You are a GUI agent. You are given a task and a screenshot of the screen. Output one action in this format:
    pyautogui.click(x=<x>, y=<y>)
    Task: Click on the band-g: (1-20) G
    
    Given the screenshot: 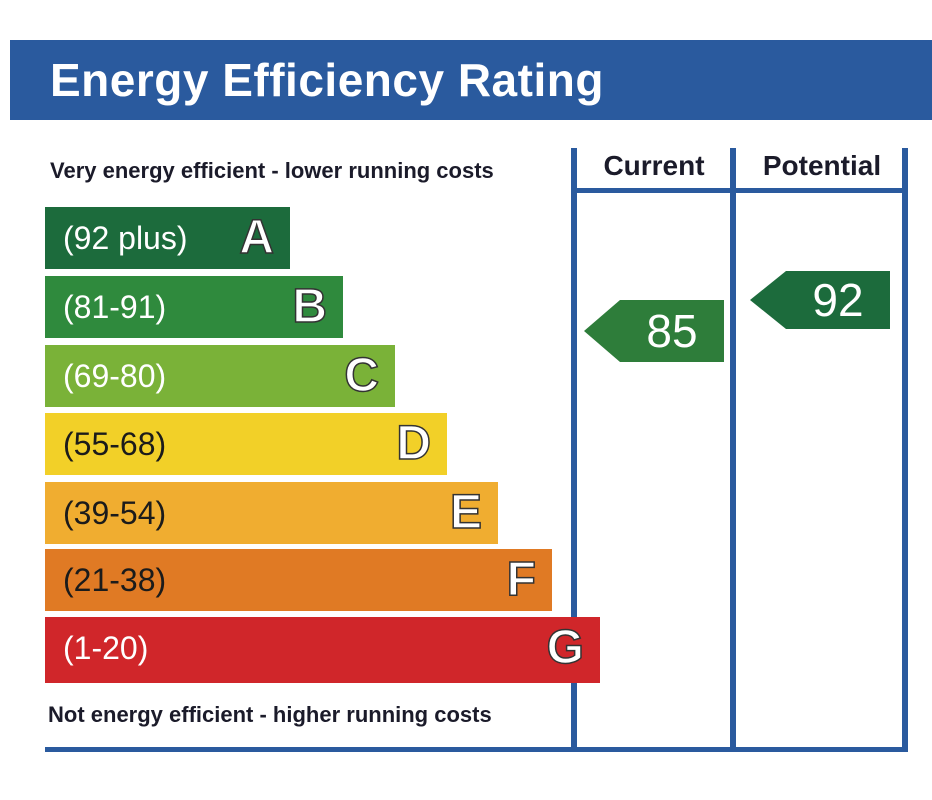 What is the action you would take?
    pyautogui.click(x=322, y=650)
    